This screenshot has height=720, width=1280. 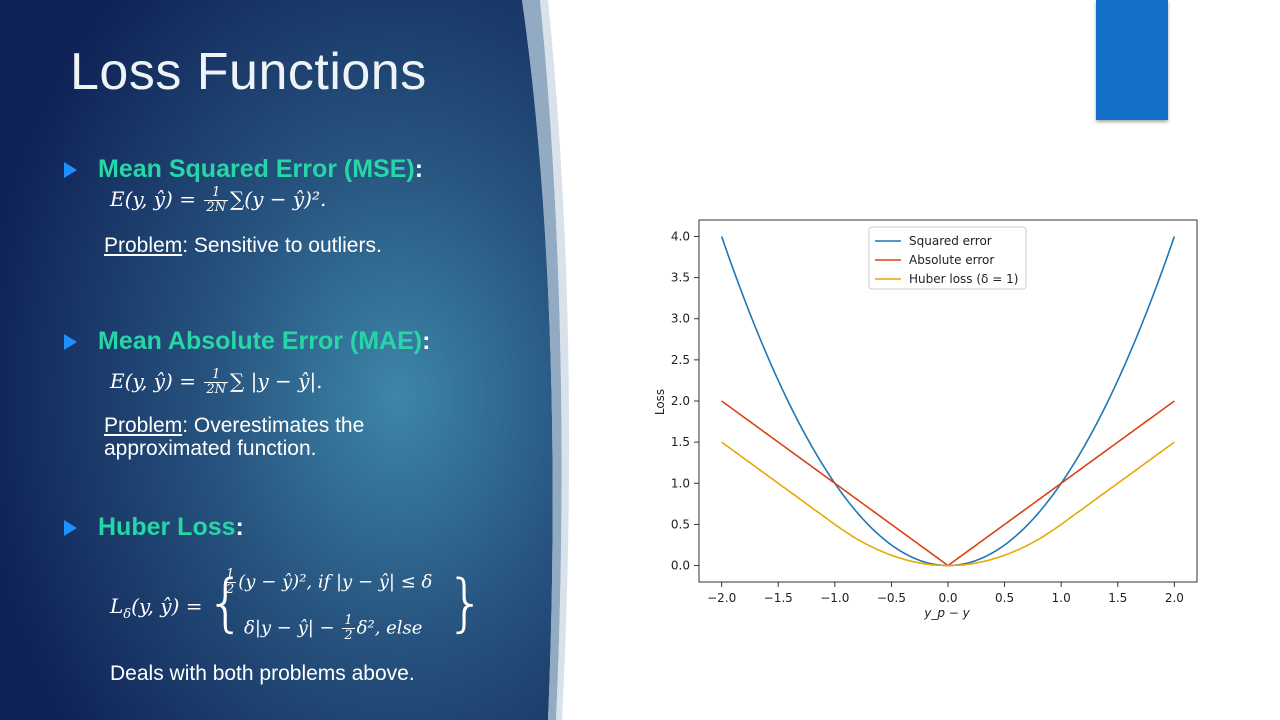 I want to click on x-tick-label: 2.0, so click(x=1174, y=598).